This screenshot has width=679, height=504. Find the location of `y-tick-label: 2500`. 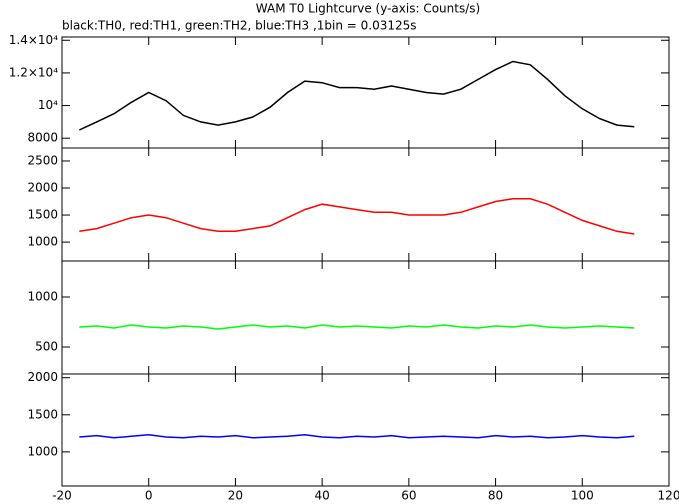

y-tick-label: 2500 is located at coordinates (42, 160).